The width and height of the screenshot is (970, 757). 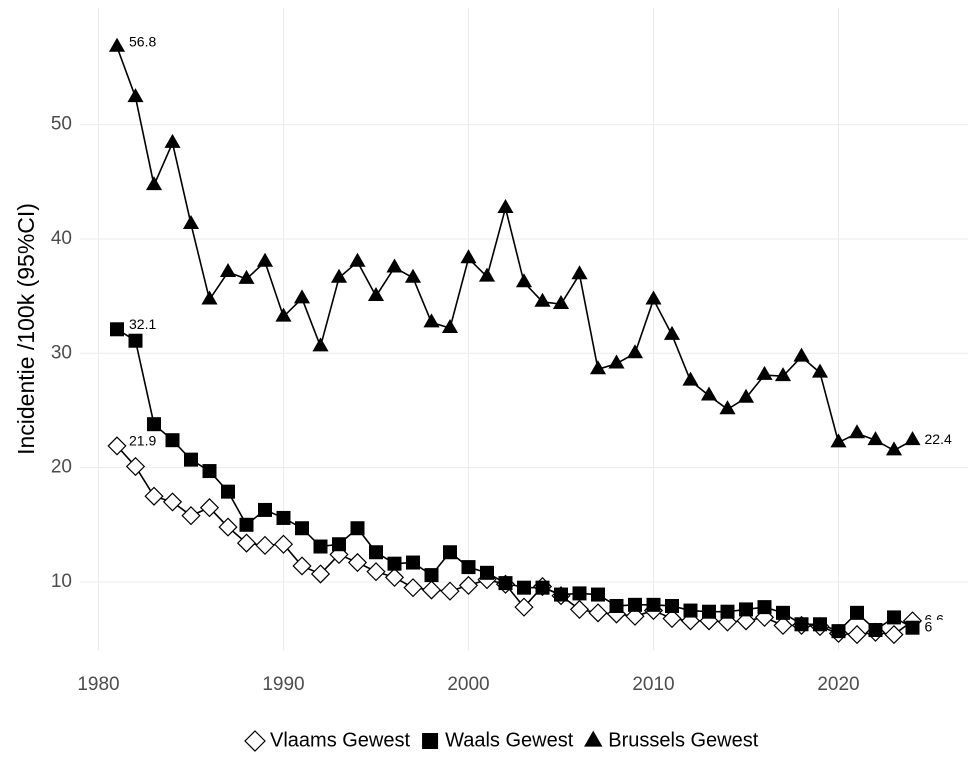 What do you see at coordinates (509, 740) in the screenshot?
I see `legend-label: Waals Gewest` at bounding box center [509, 740].